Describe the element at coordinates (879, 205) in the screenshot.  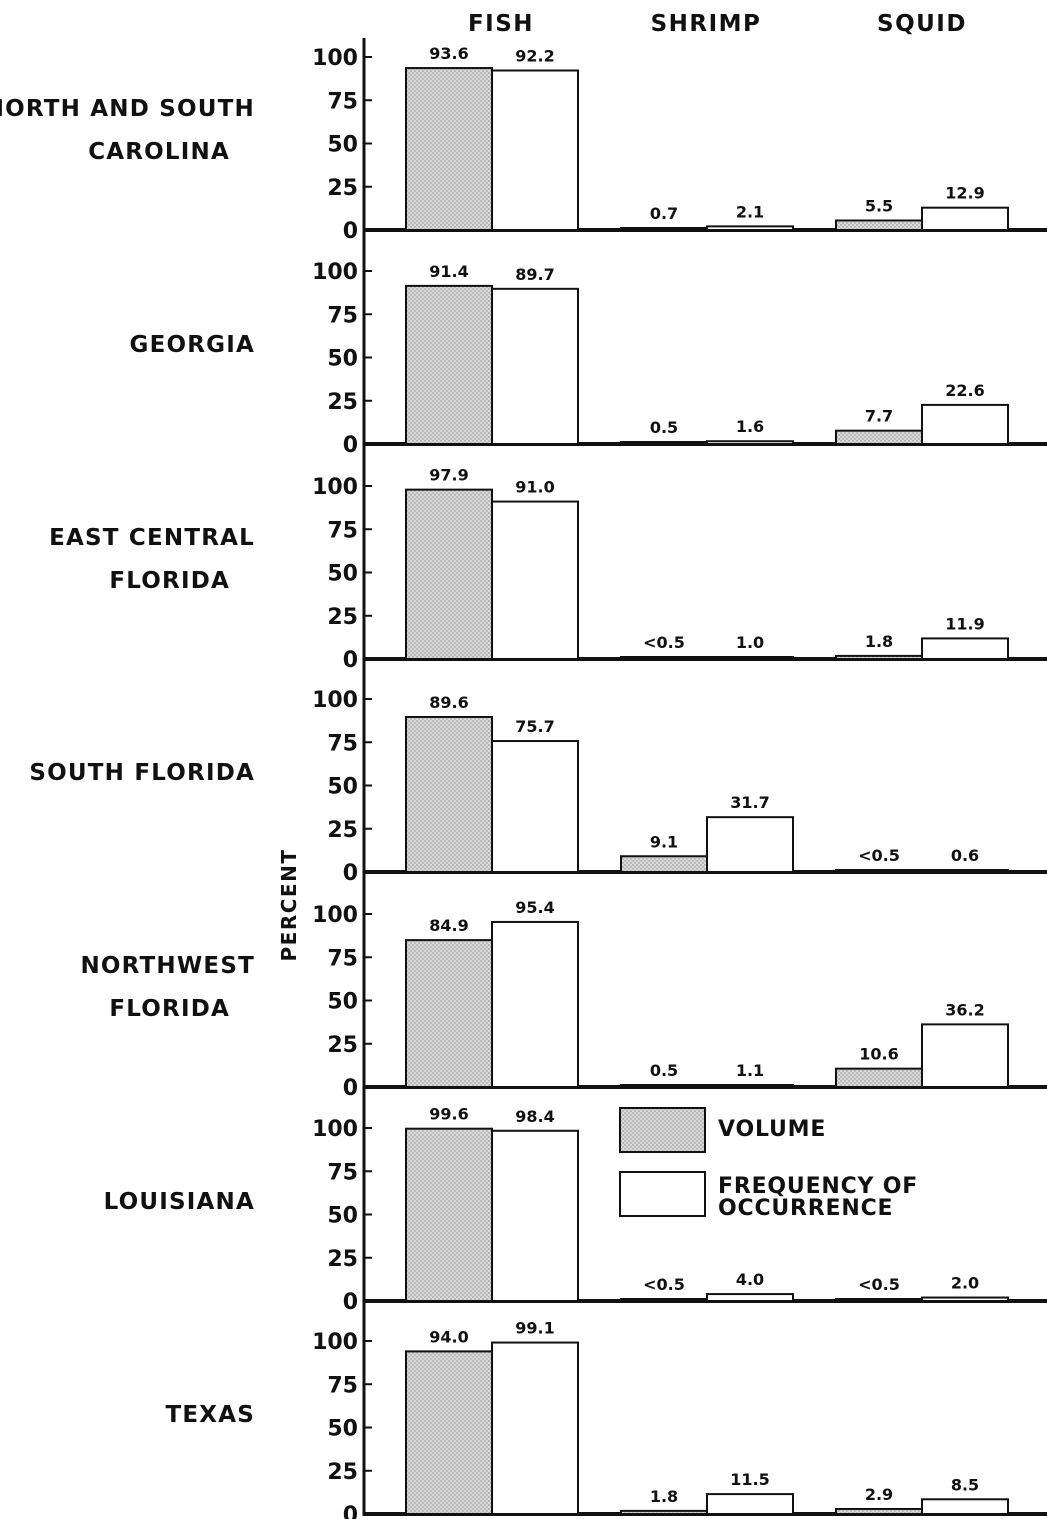
I see `data-label: 5.5` at that location.